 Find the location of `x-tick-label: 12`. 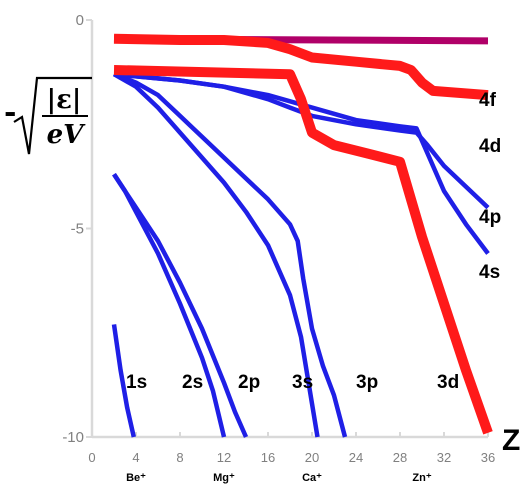

x-tick-label: 12 is located at coordinates (224, 457).